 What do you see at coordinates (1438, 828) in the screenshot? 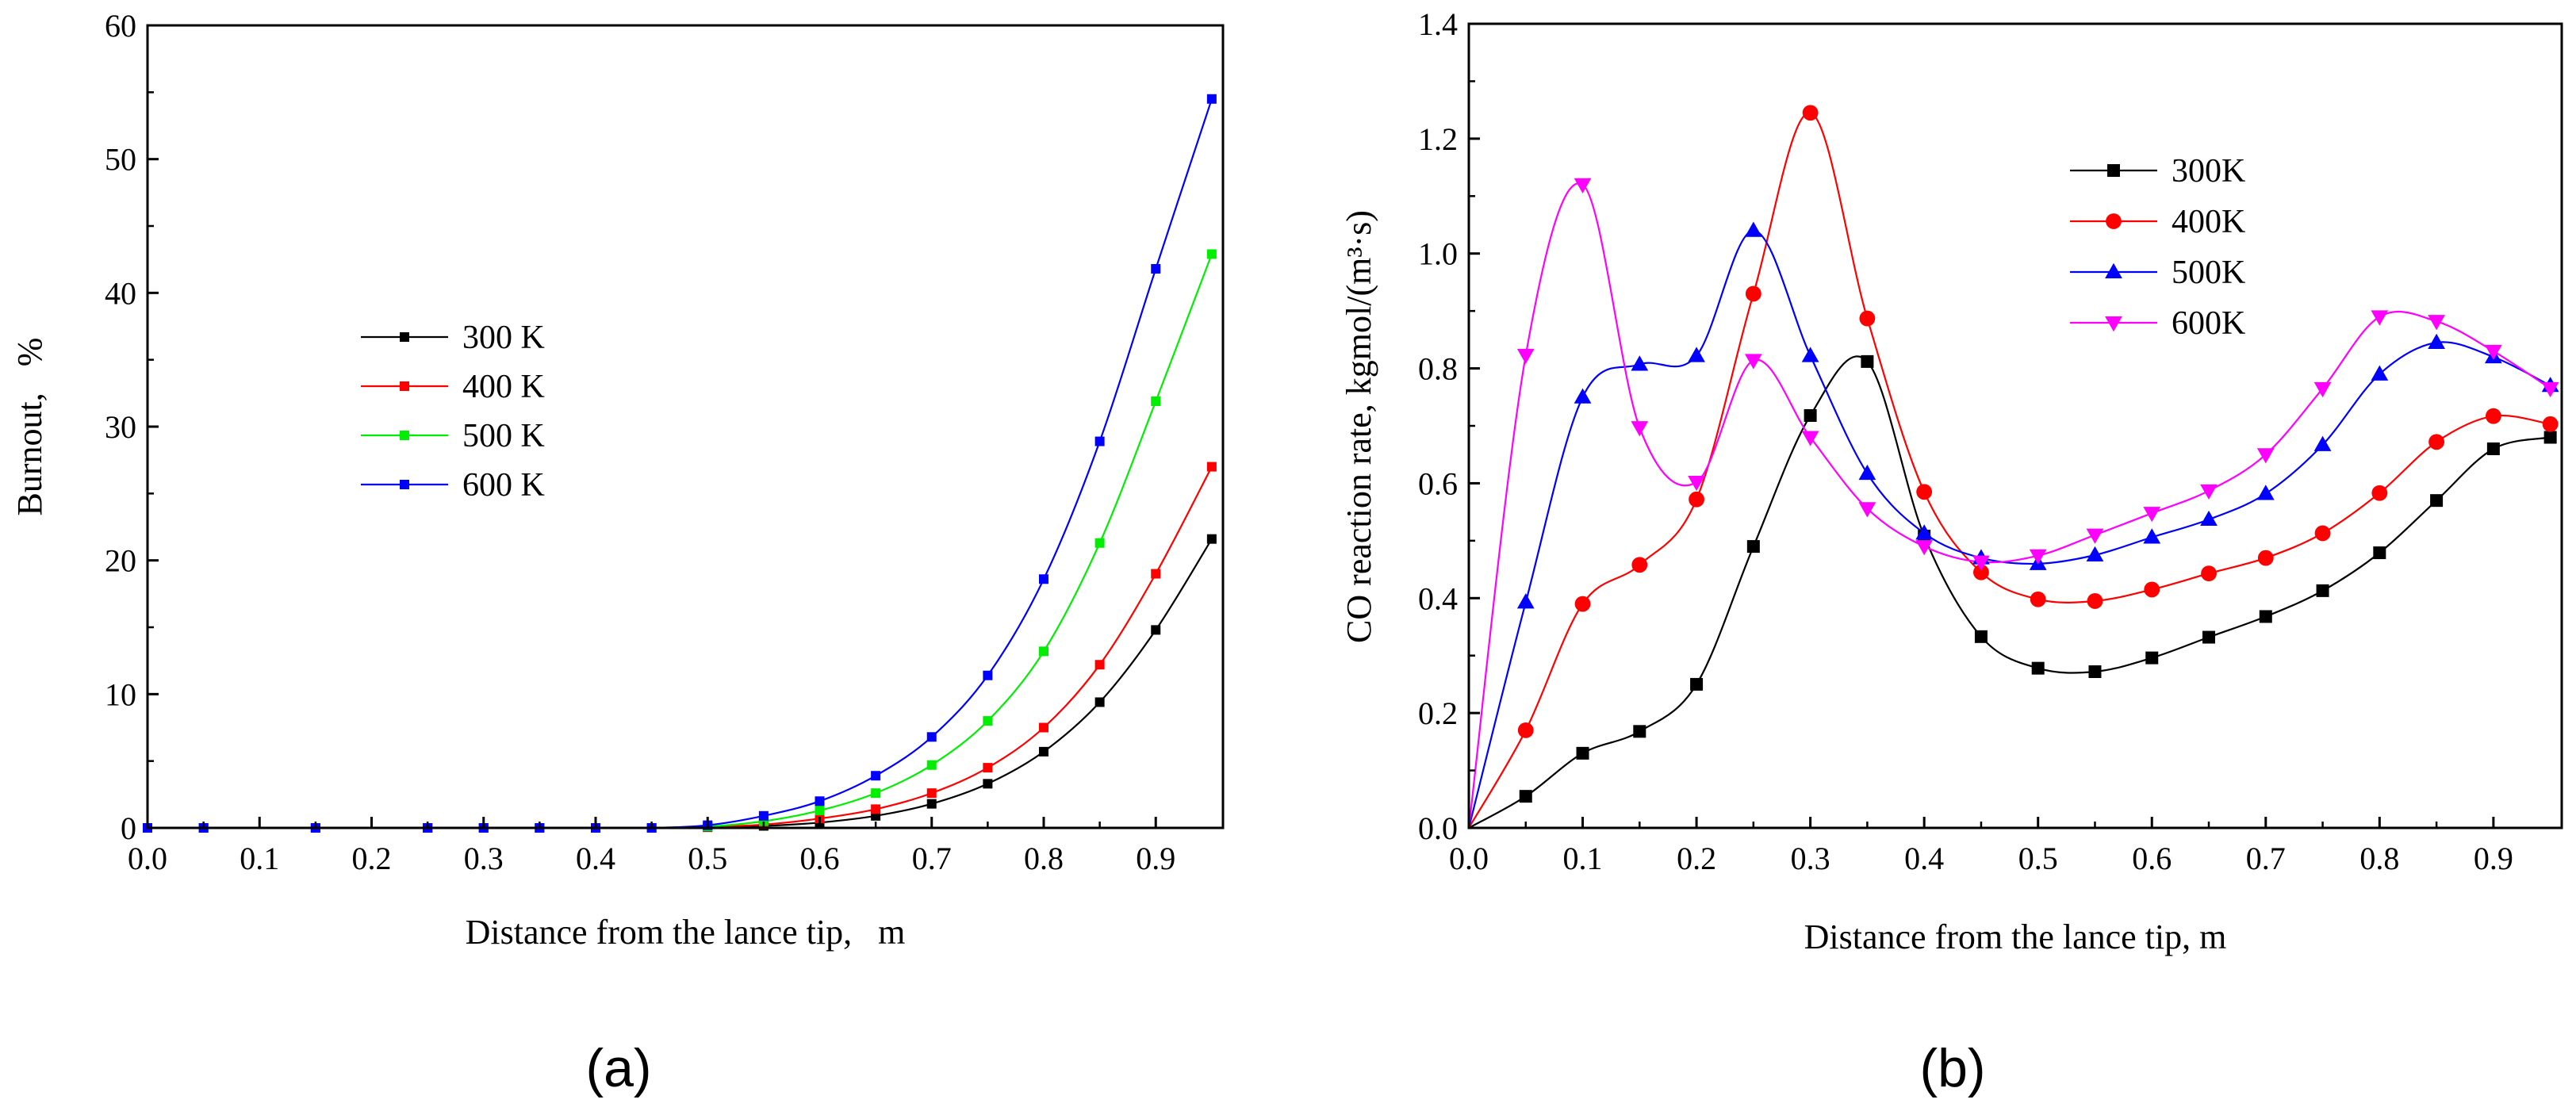
I see `y-tick-label: 0.0` at bounding box center [1438, 828].